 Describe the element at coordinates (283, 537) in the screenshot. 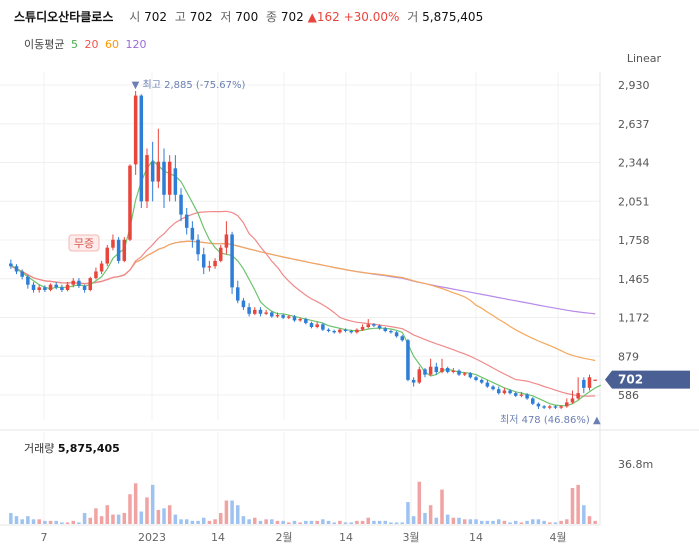

I see `x-tick-label: 2월` at that location.